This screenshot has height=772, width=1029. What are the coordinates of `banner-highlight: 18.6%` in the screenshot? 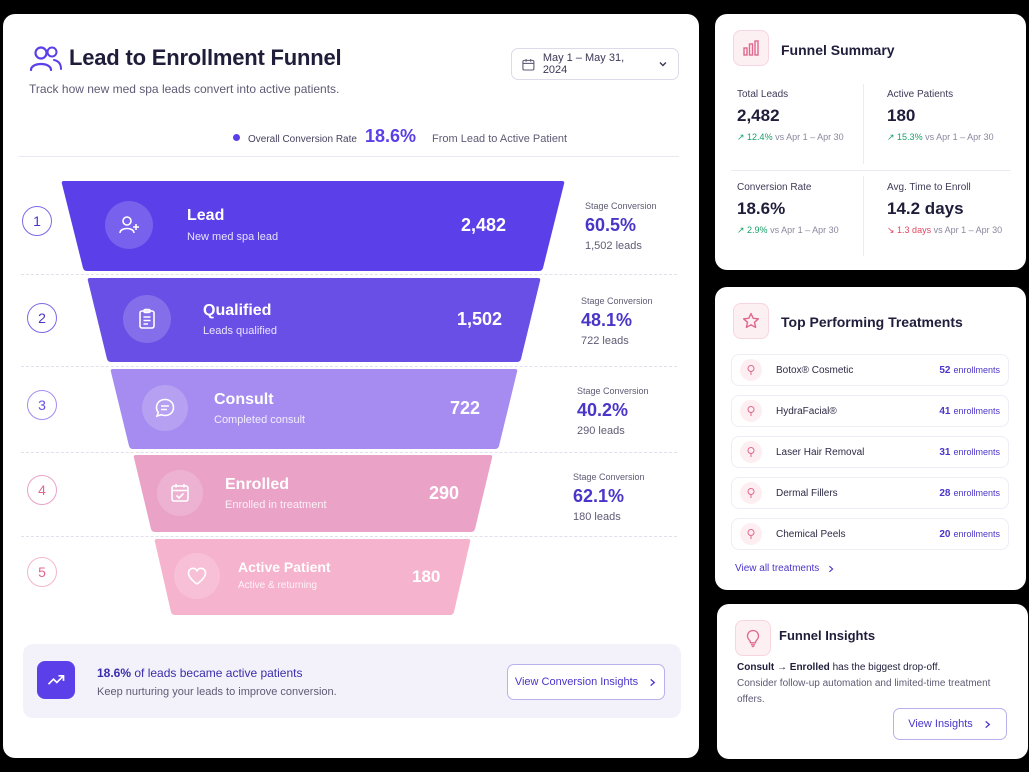 It's located at (114, 673).